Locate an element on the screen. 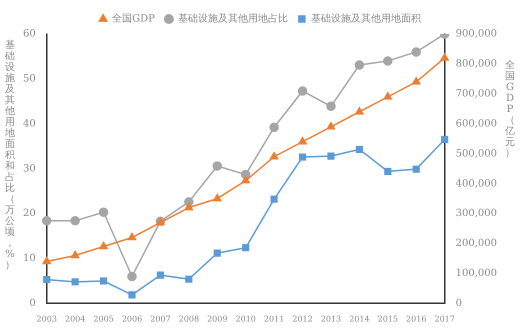  text: 基础设施及其他用地面积和占比（万公顷，%） is located at coordinates (10, 155).